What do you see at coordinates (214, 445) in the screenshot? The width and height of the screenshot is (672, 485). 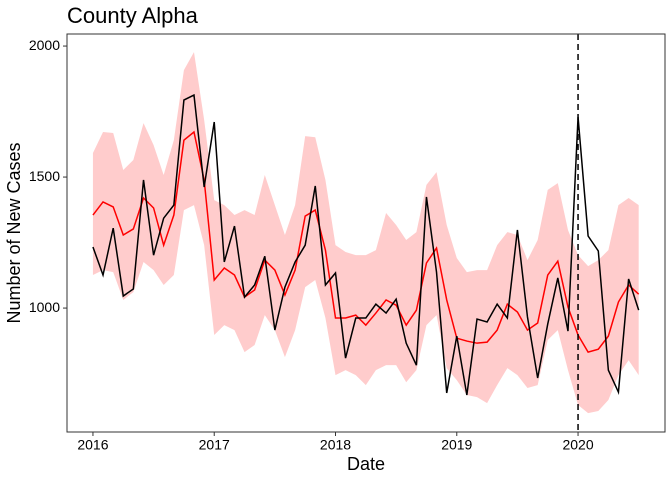 I see `x-tick-label: 2017` at bounding box center [214, 445].